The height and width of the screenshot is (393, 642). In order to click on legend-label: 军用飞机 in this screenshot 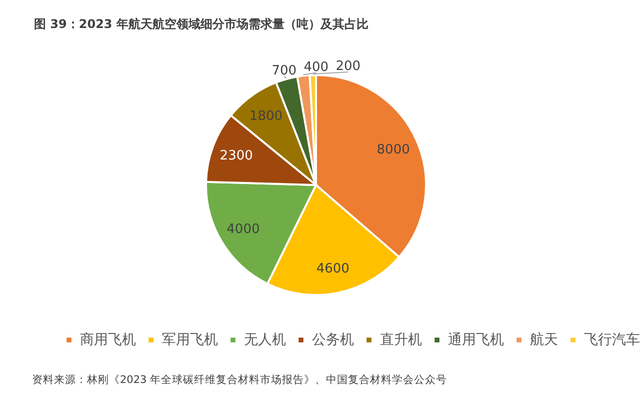, I will do `click(190, 340)`.